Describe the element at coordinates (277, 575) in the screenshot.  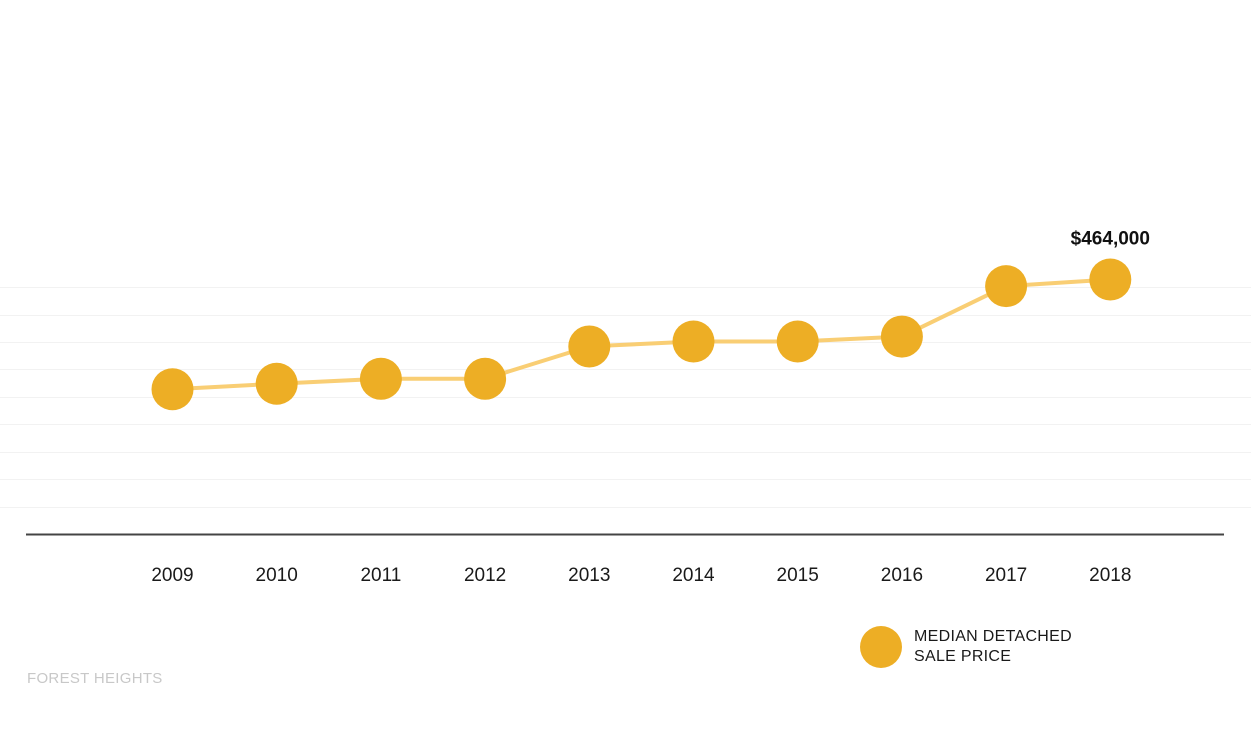
I see `x-tick-label: 2010` at that location.